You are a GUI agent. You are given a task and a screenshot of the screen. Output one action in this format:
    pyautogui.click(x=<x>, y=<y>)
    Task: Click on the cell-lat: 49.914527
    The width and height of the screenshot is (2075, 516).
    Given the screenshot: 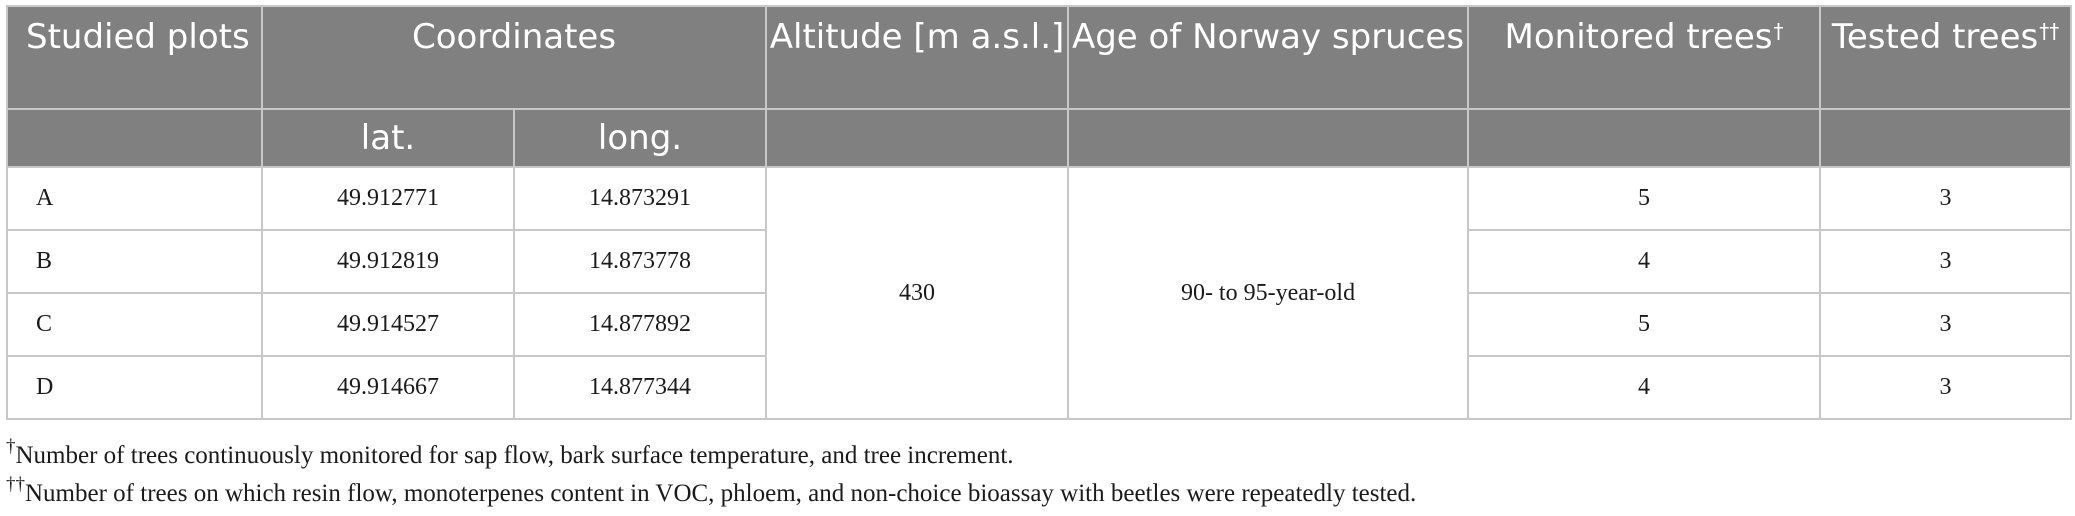 What is the action you would take?
    pyautogui.click(x=388, y=324)
    